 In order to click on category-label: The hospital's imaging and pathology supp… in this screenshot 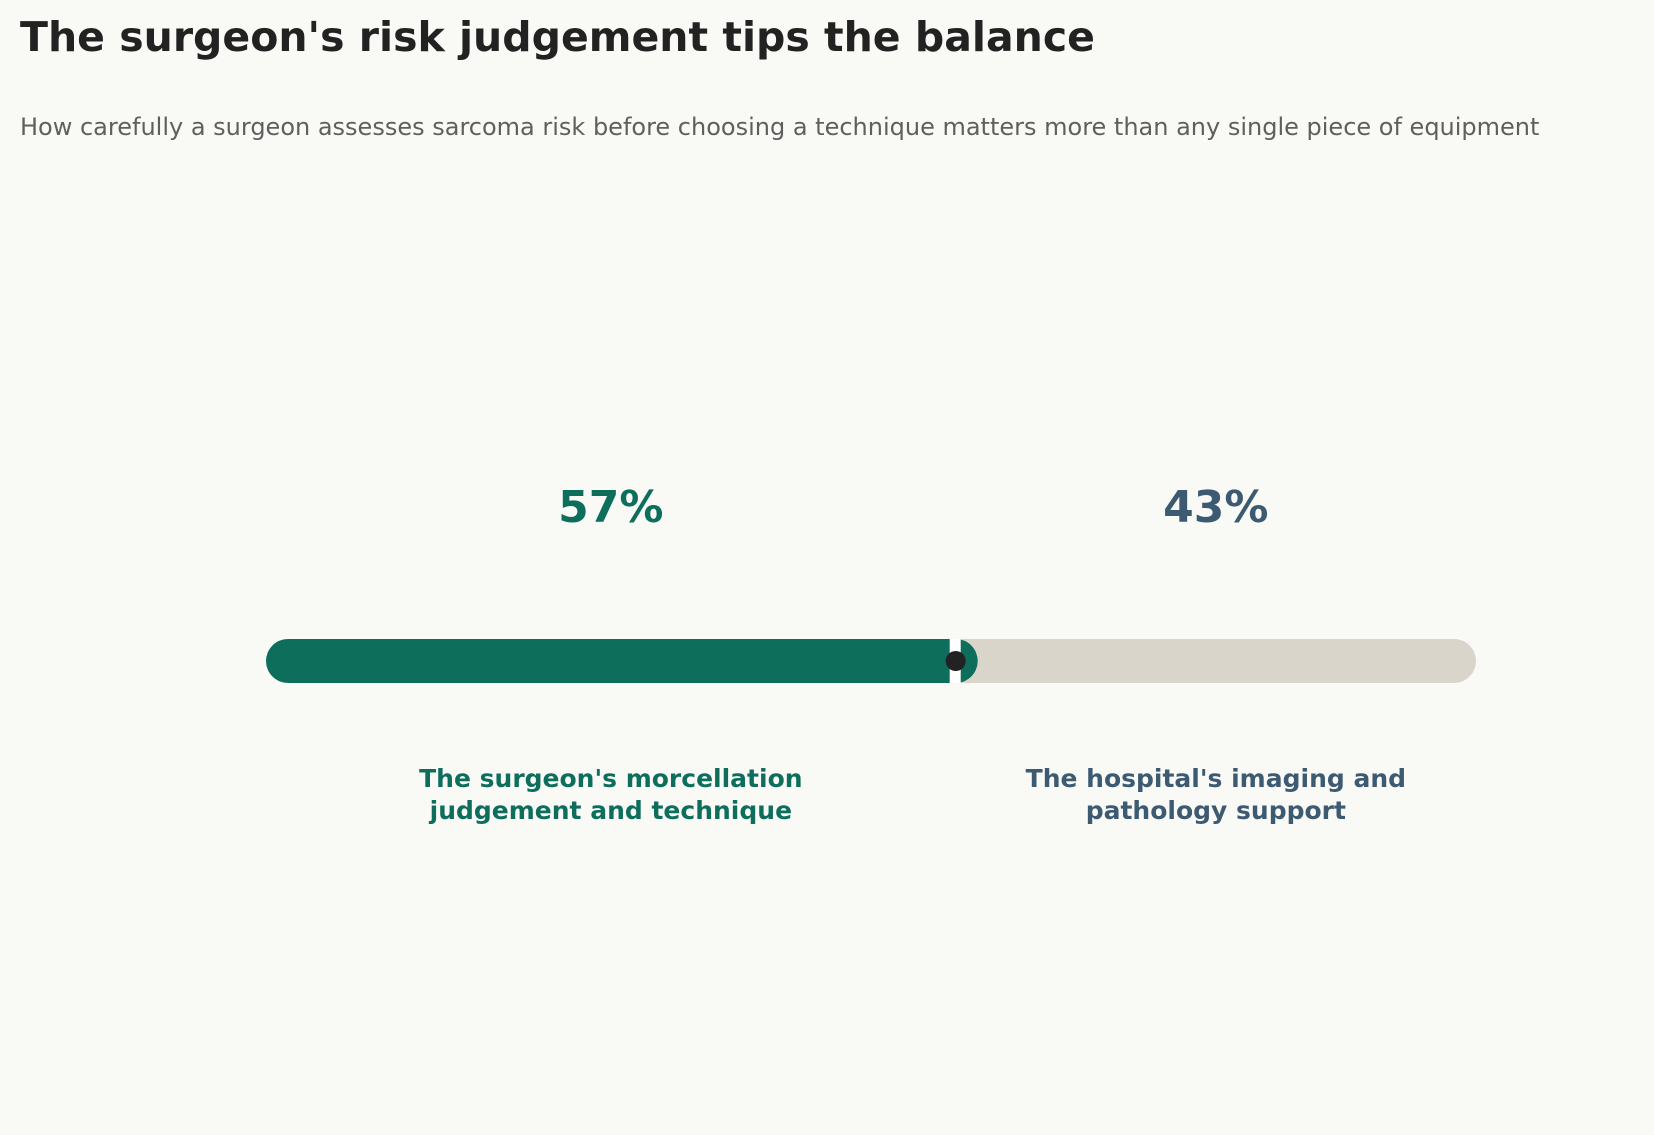, I will do `click(1216, 794)`.